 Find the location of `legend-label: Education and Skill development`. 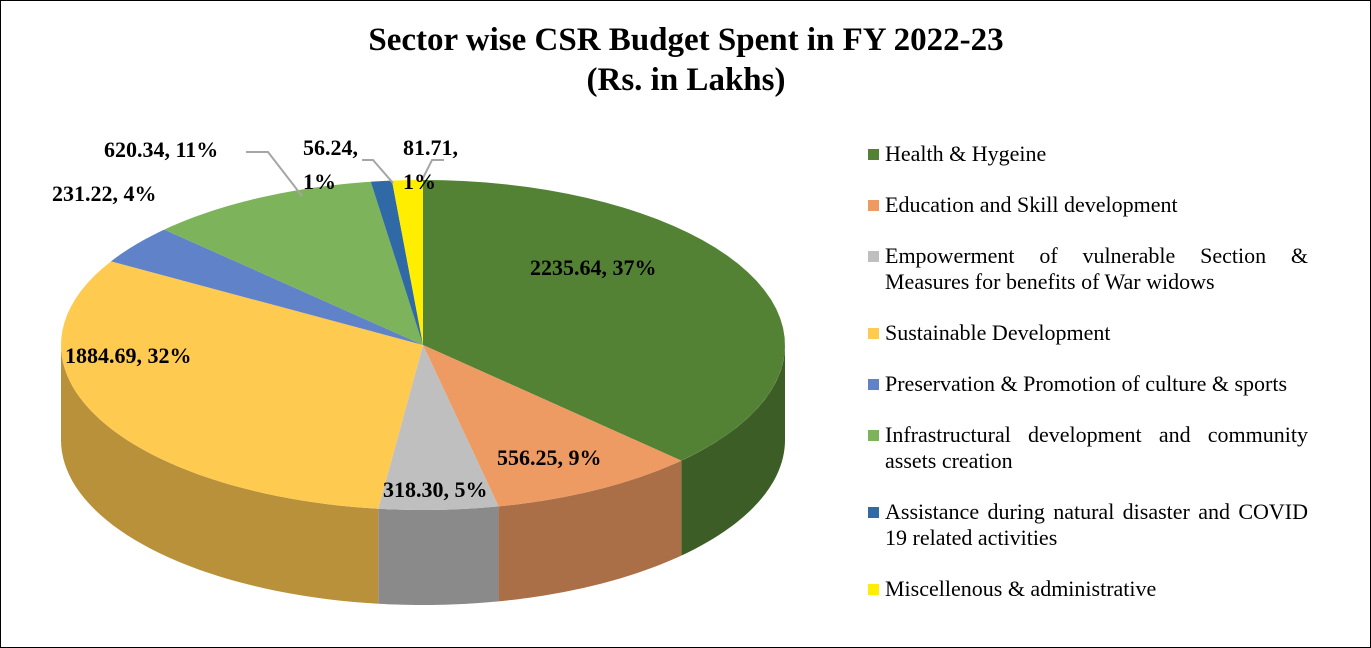

legend-label: Education and Skill development is located at coordinates (1031, 204).